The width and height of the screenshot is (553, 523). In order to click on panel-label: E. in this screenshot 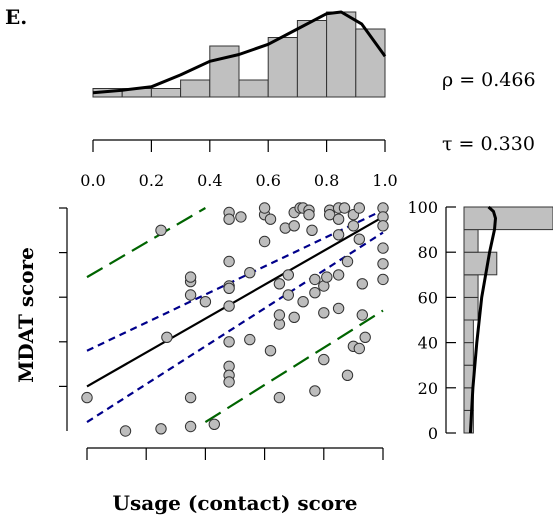, I will do `click(16, 17)`.